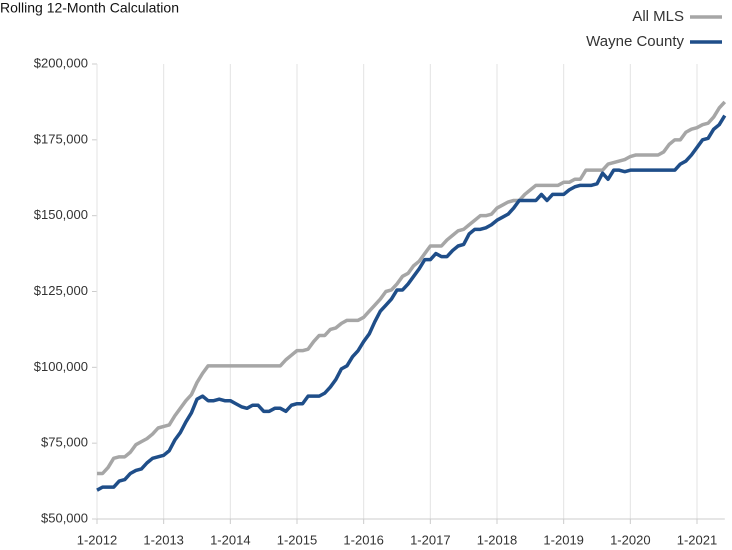 The image size is (732, 550). Describe the element at coordinates (89, 8) in the screenshot. I see `chart-title: Rolling 12-Month Calculation` at that location.